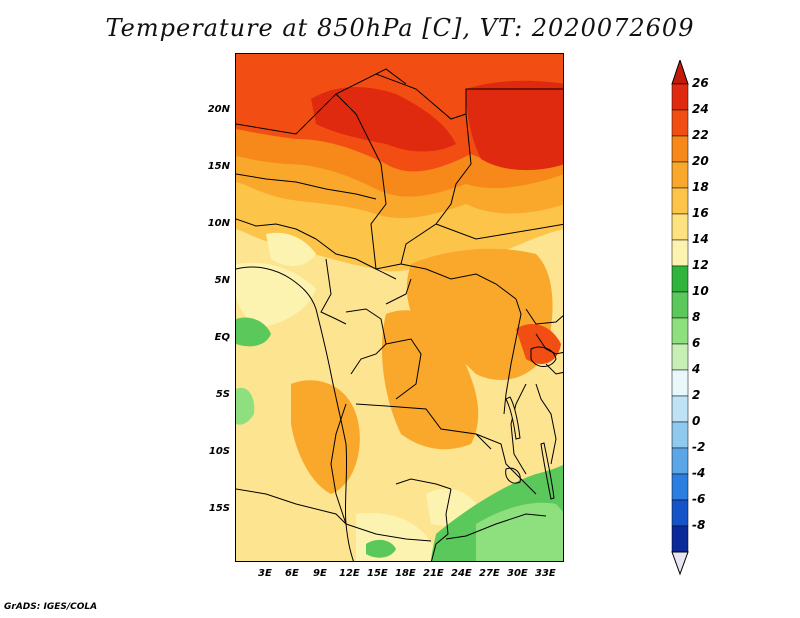 This screenshot has height=618, width=800. I want to click on contour-14-west, so click(276, 295).